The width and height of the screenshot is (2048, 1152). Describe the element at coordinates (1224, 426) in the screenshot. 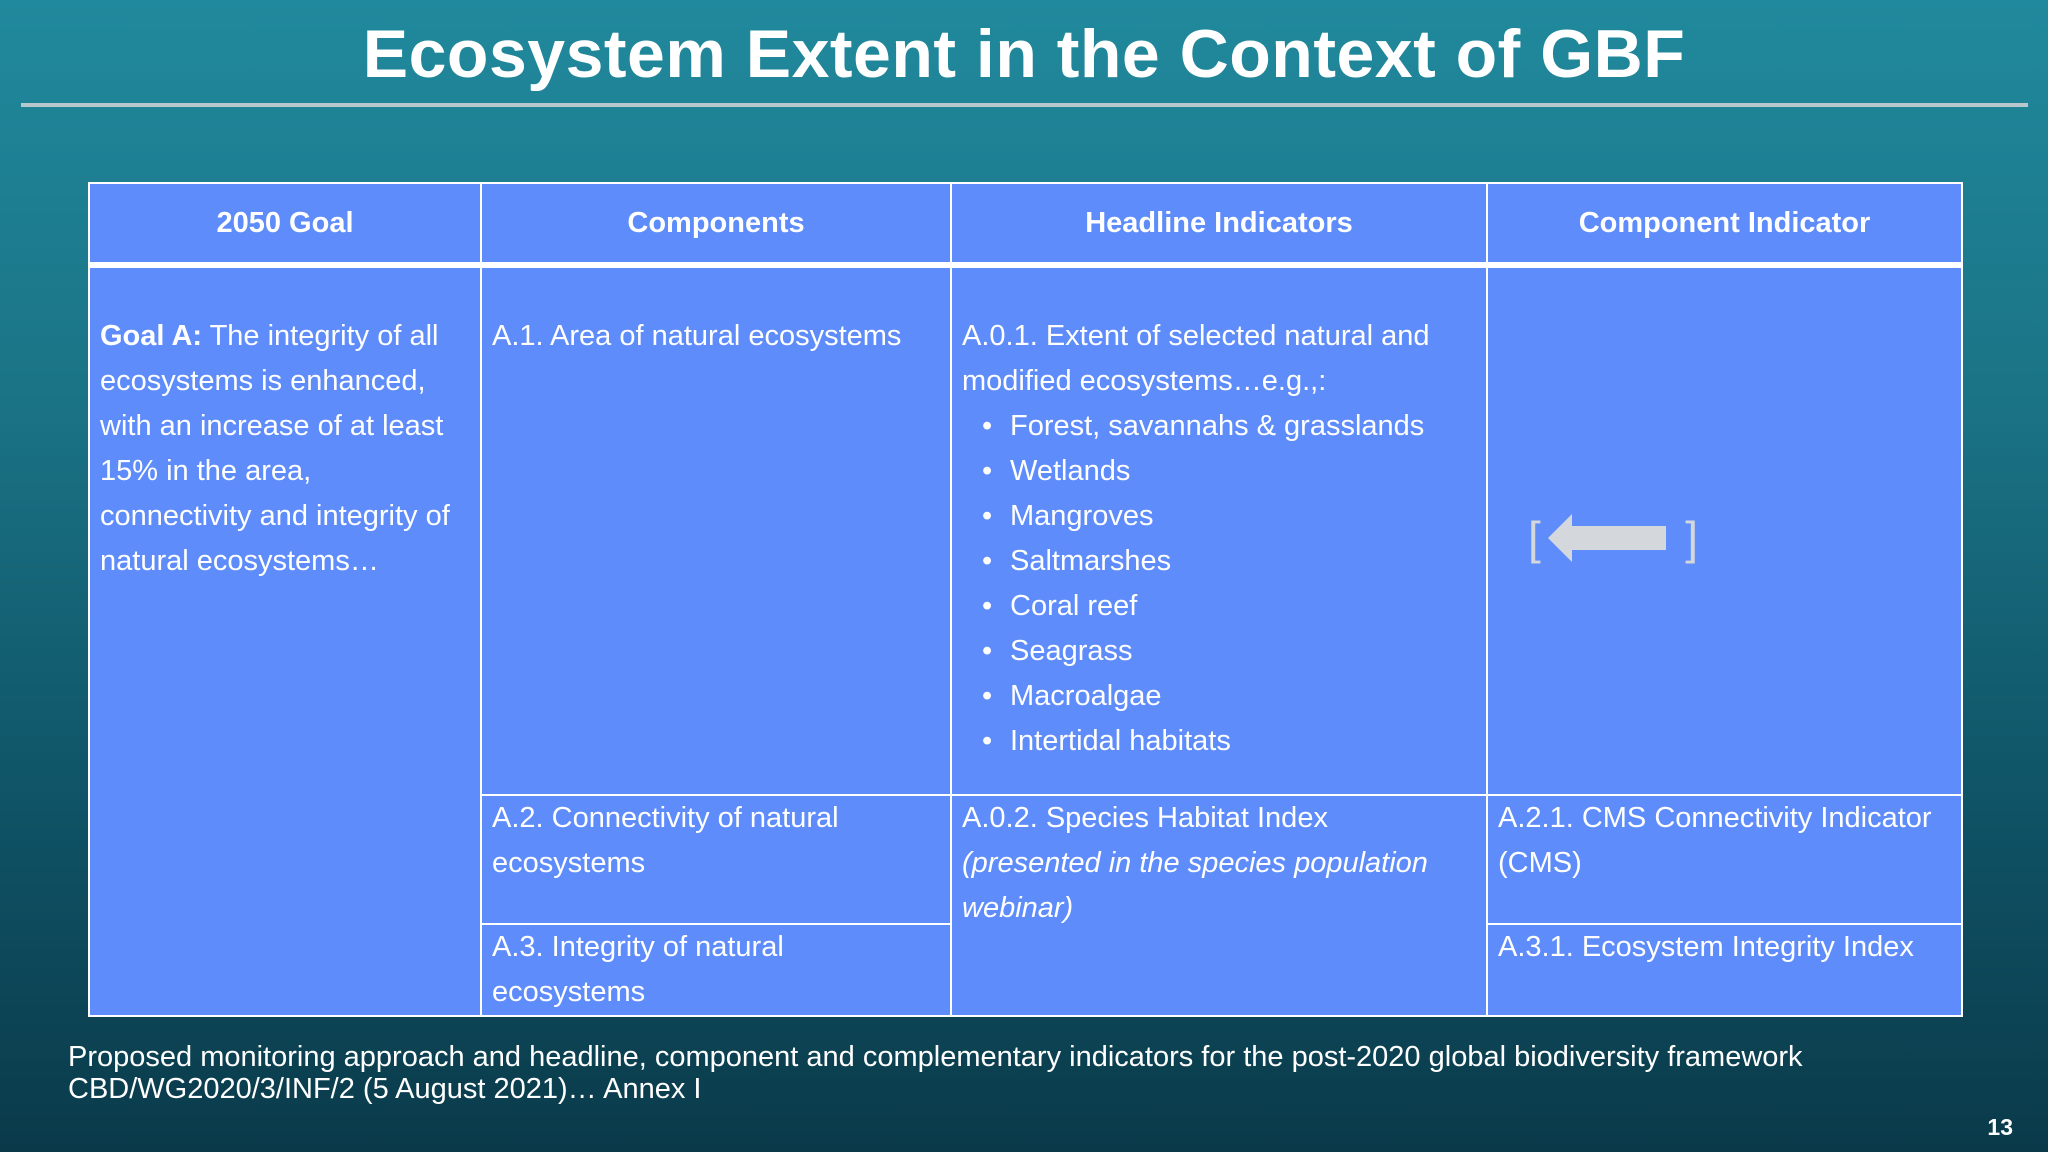

I see `list-item: Forest, savannahs & grasslands` at that location.